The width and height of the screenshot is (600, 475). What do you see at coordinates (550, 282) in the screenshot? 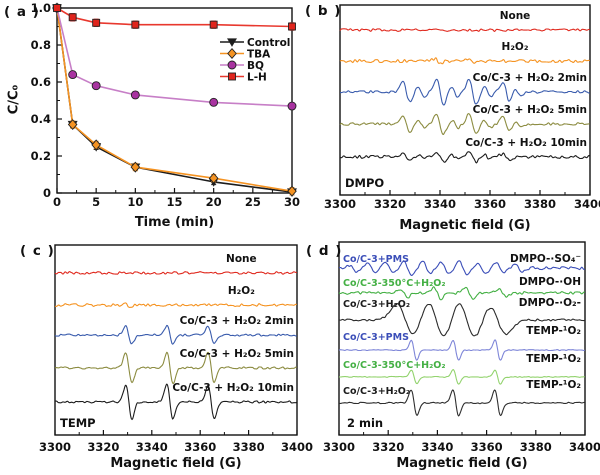
I see `trace-label-right: DMPO-·OH` at bounding box center [550, 282].